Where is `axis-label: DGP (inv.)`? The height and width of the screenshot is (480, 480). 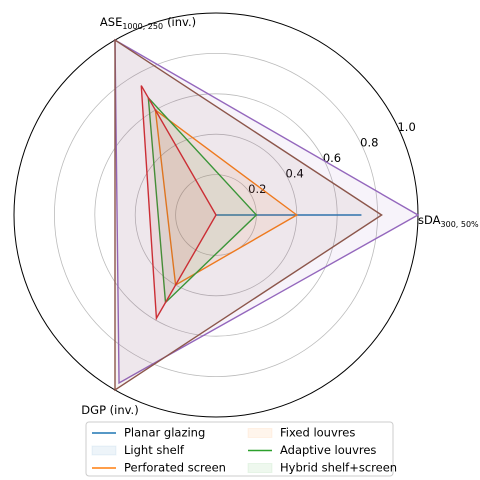 axis-label: DGP (inv.) is located at coordinates (109, 410).